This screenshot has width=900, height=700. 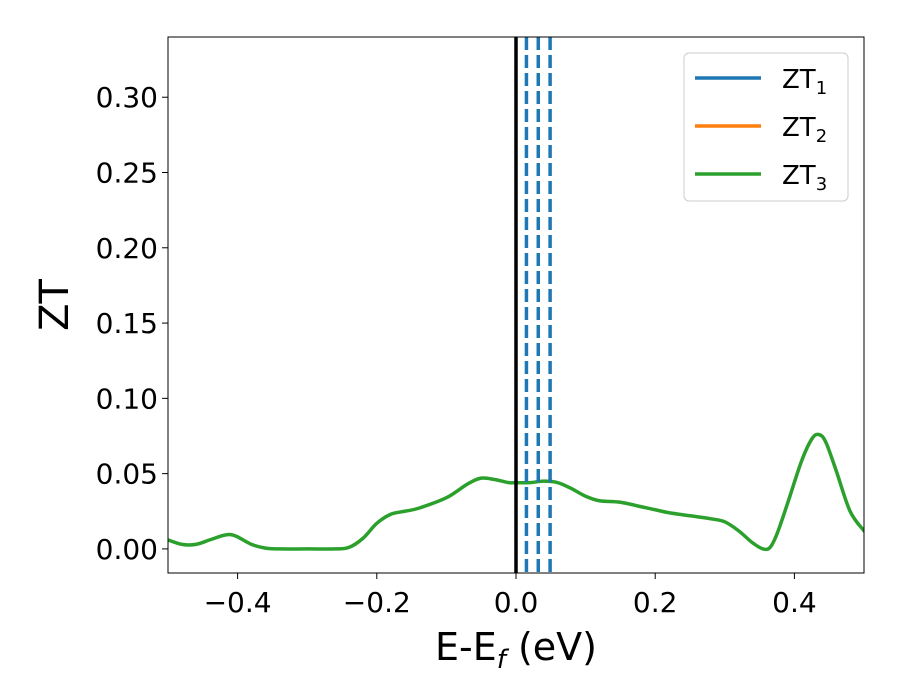 I want to click on y-tick-label: 0.25, so click(x=127, y=173).